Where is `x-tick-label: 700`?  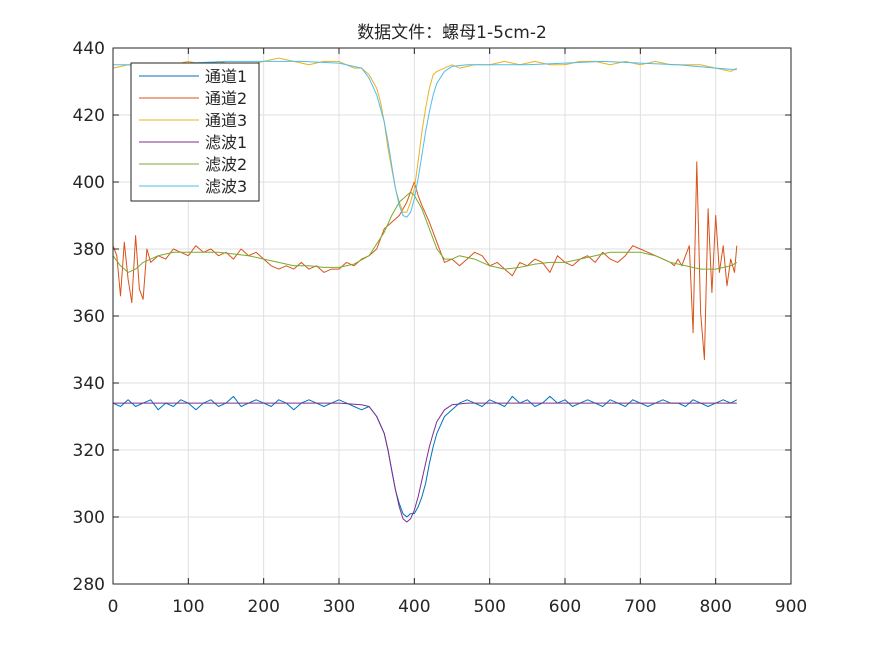
x-tick-label: 700 is located at coordinates (640, 607).